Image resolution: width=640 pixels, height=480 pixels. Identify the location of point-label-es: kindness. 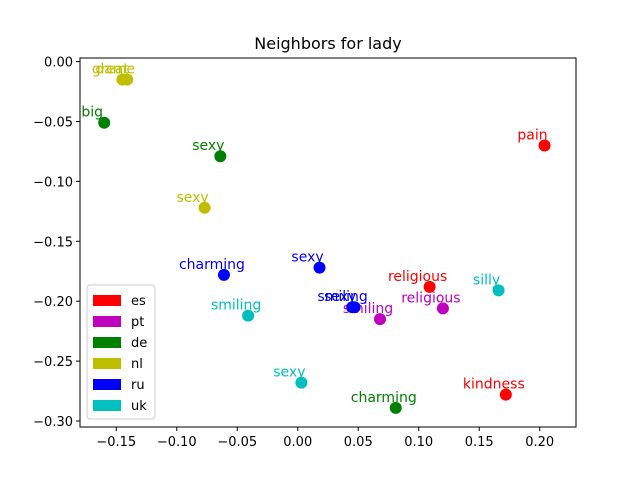
(494, 385).